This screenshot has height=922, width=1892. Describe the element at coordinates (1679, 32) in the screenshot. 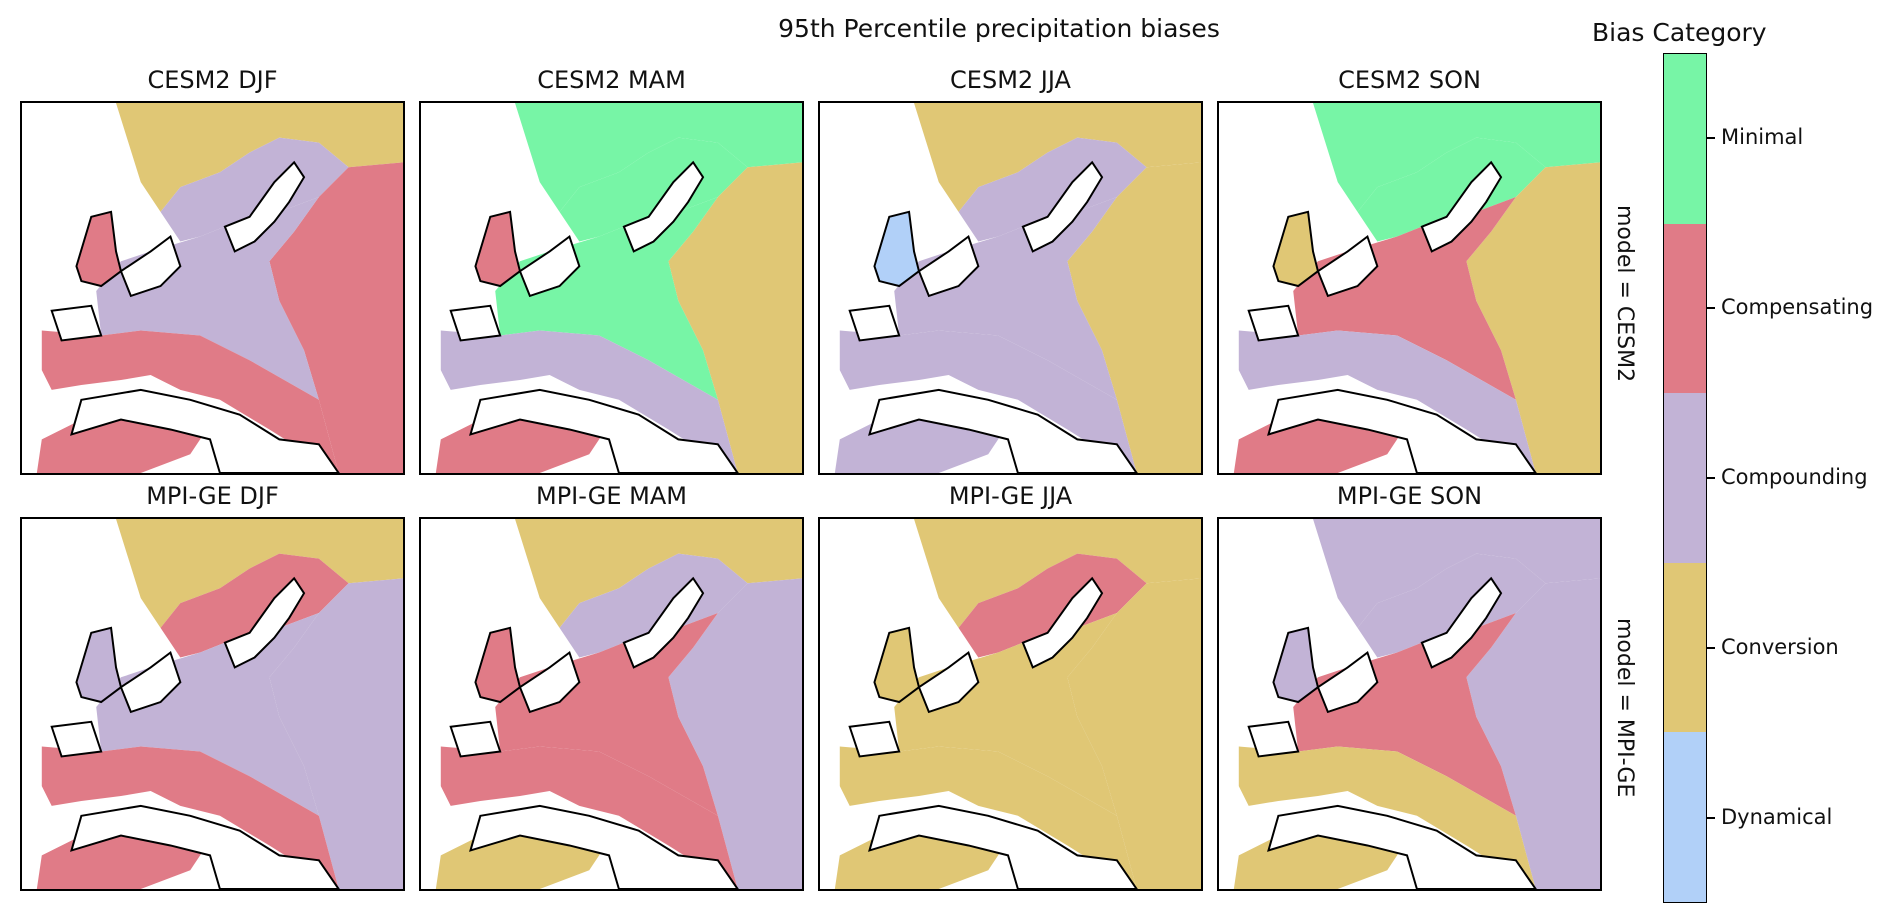

I see `colorbar-title: Bias Category` at that location.